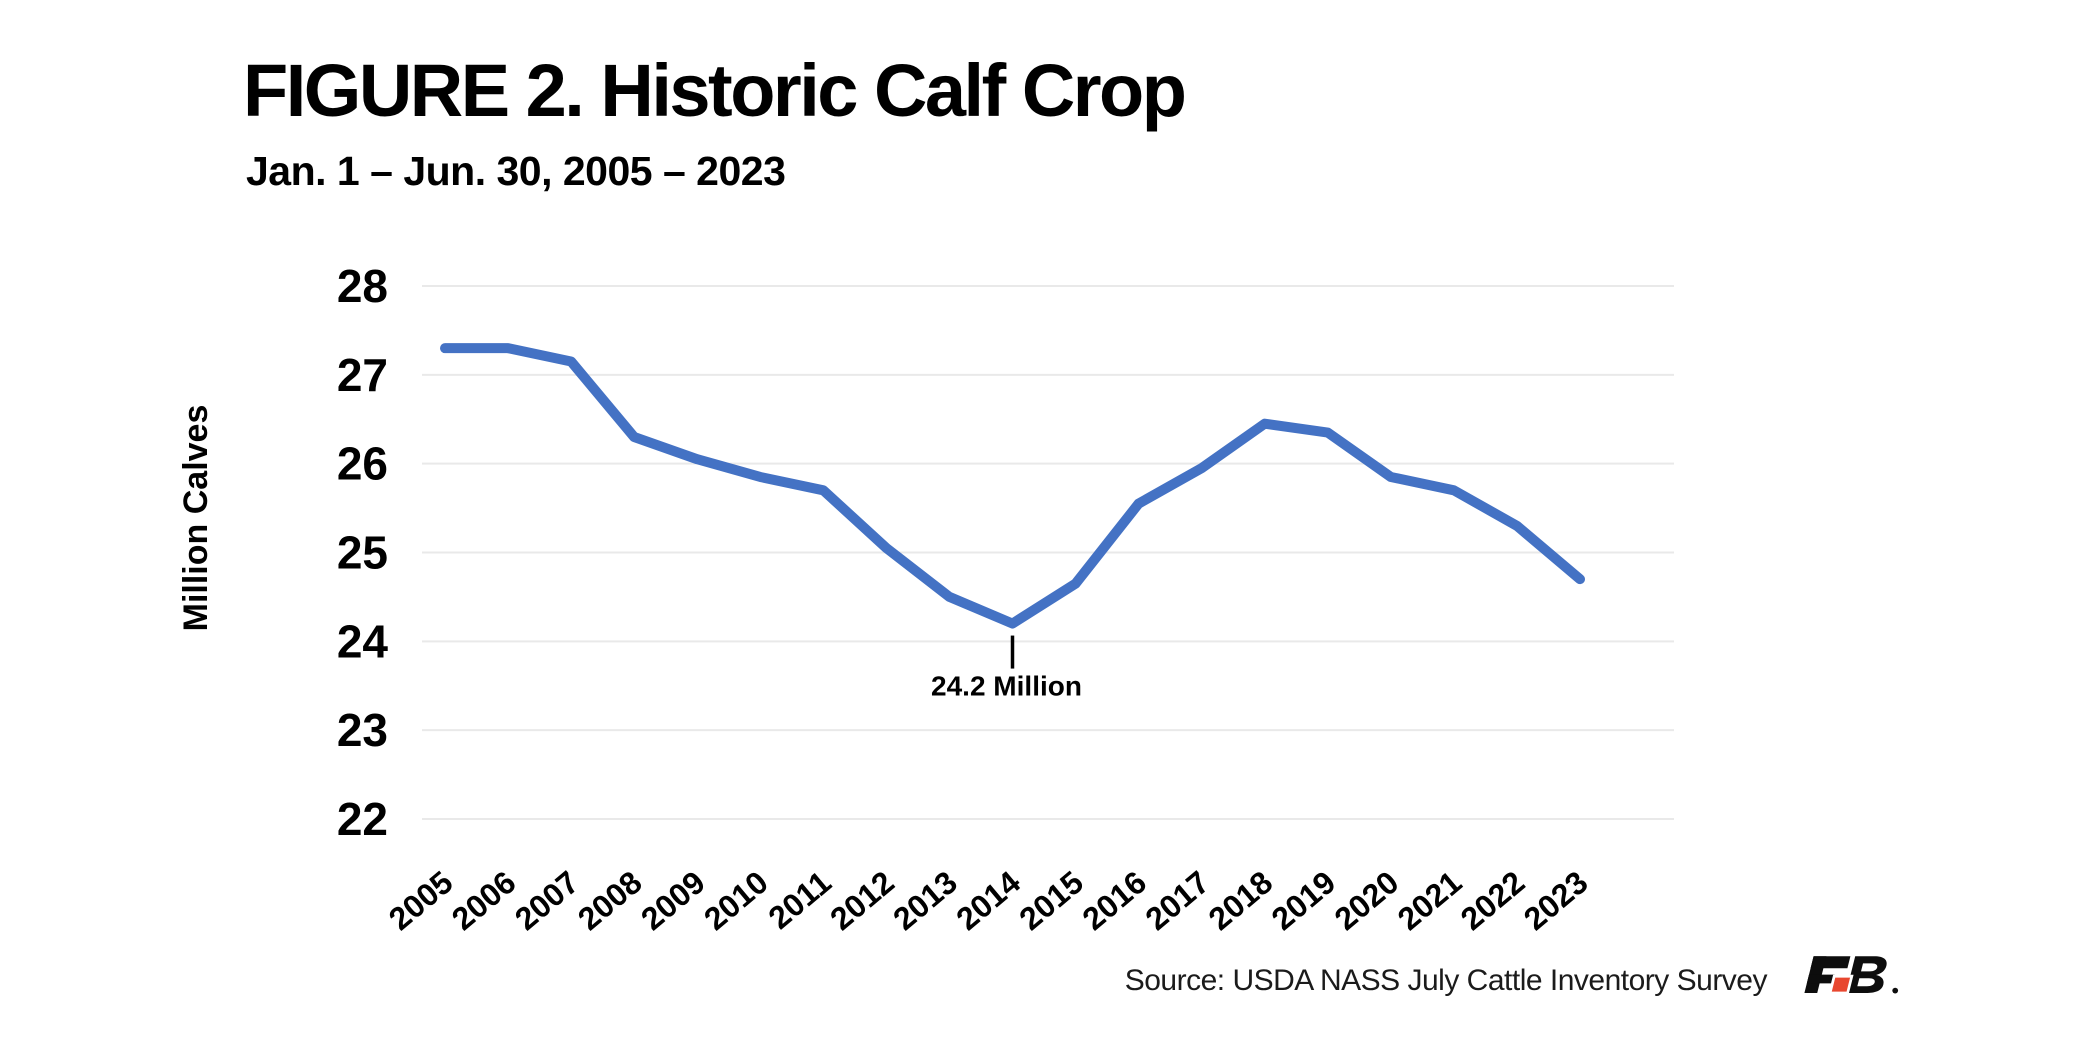 The image size is (2078, 1044). What do you see at coordinates (362, 375) in the screenshot?
I see `y-tick-label-27: 27` at bounding box center [362, 375].